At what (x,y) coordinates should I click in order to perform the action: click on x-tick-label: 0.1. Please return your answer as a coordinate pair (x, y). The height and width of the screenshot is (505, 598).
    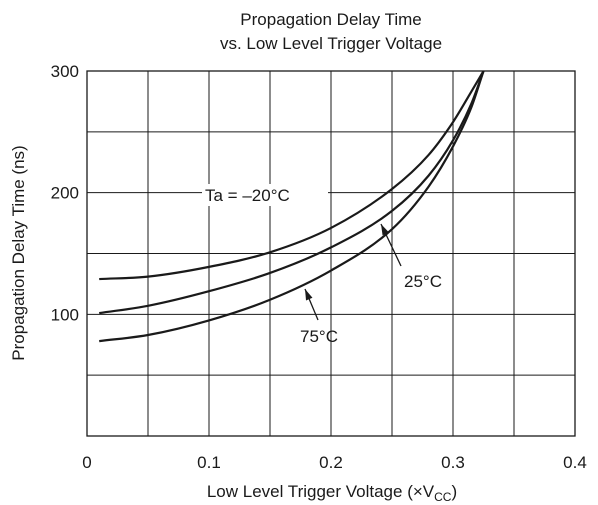
    Looking at the image, I should click on (209, 462).